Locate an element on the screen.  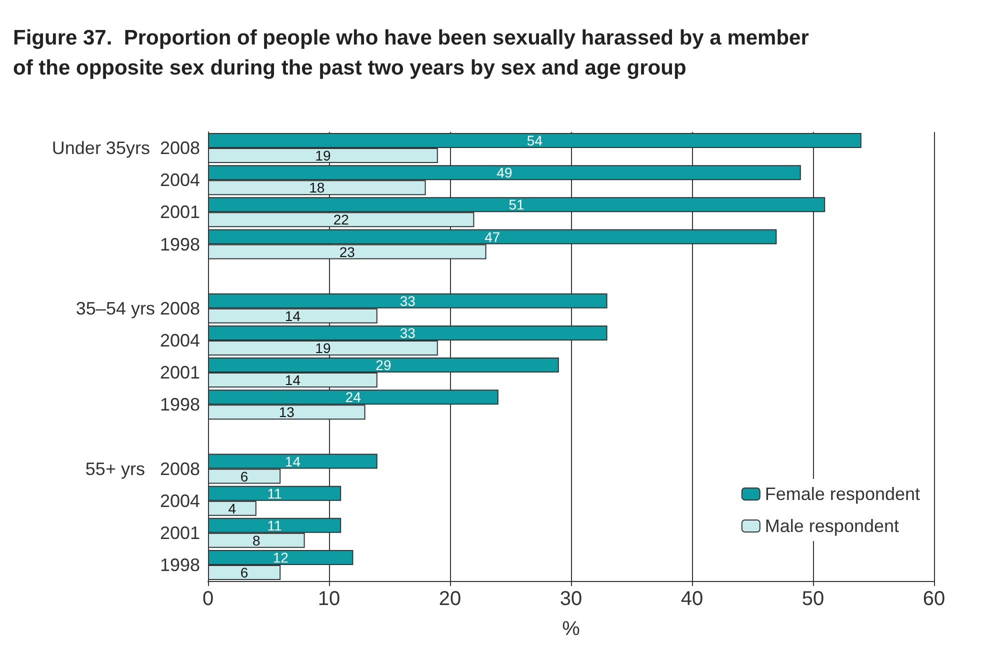
x-tick-label: 0 is located at coordinates (208, 599).